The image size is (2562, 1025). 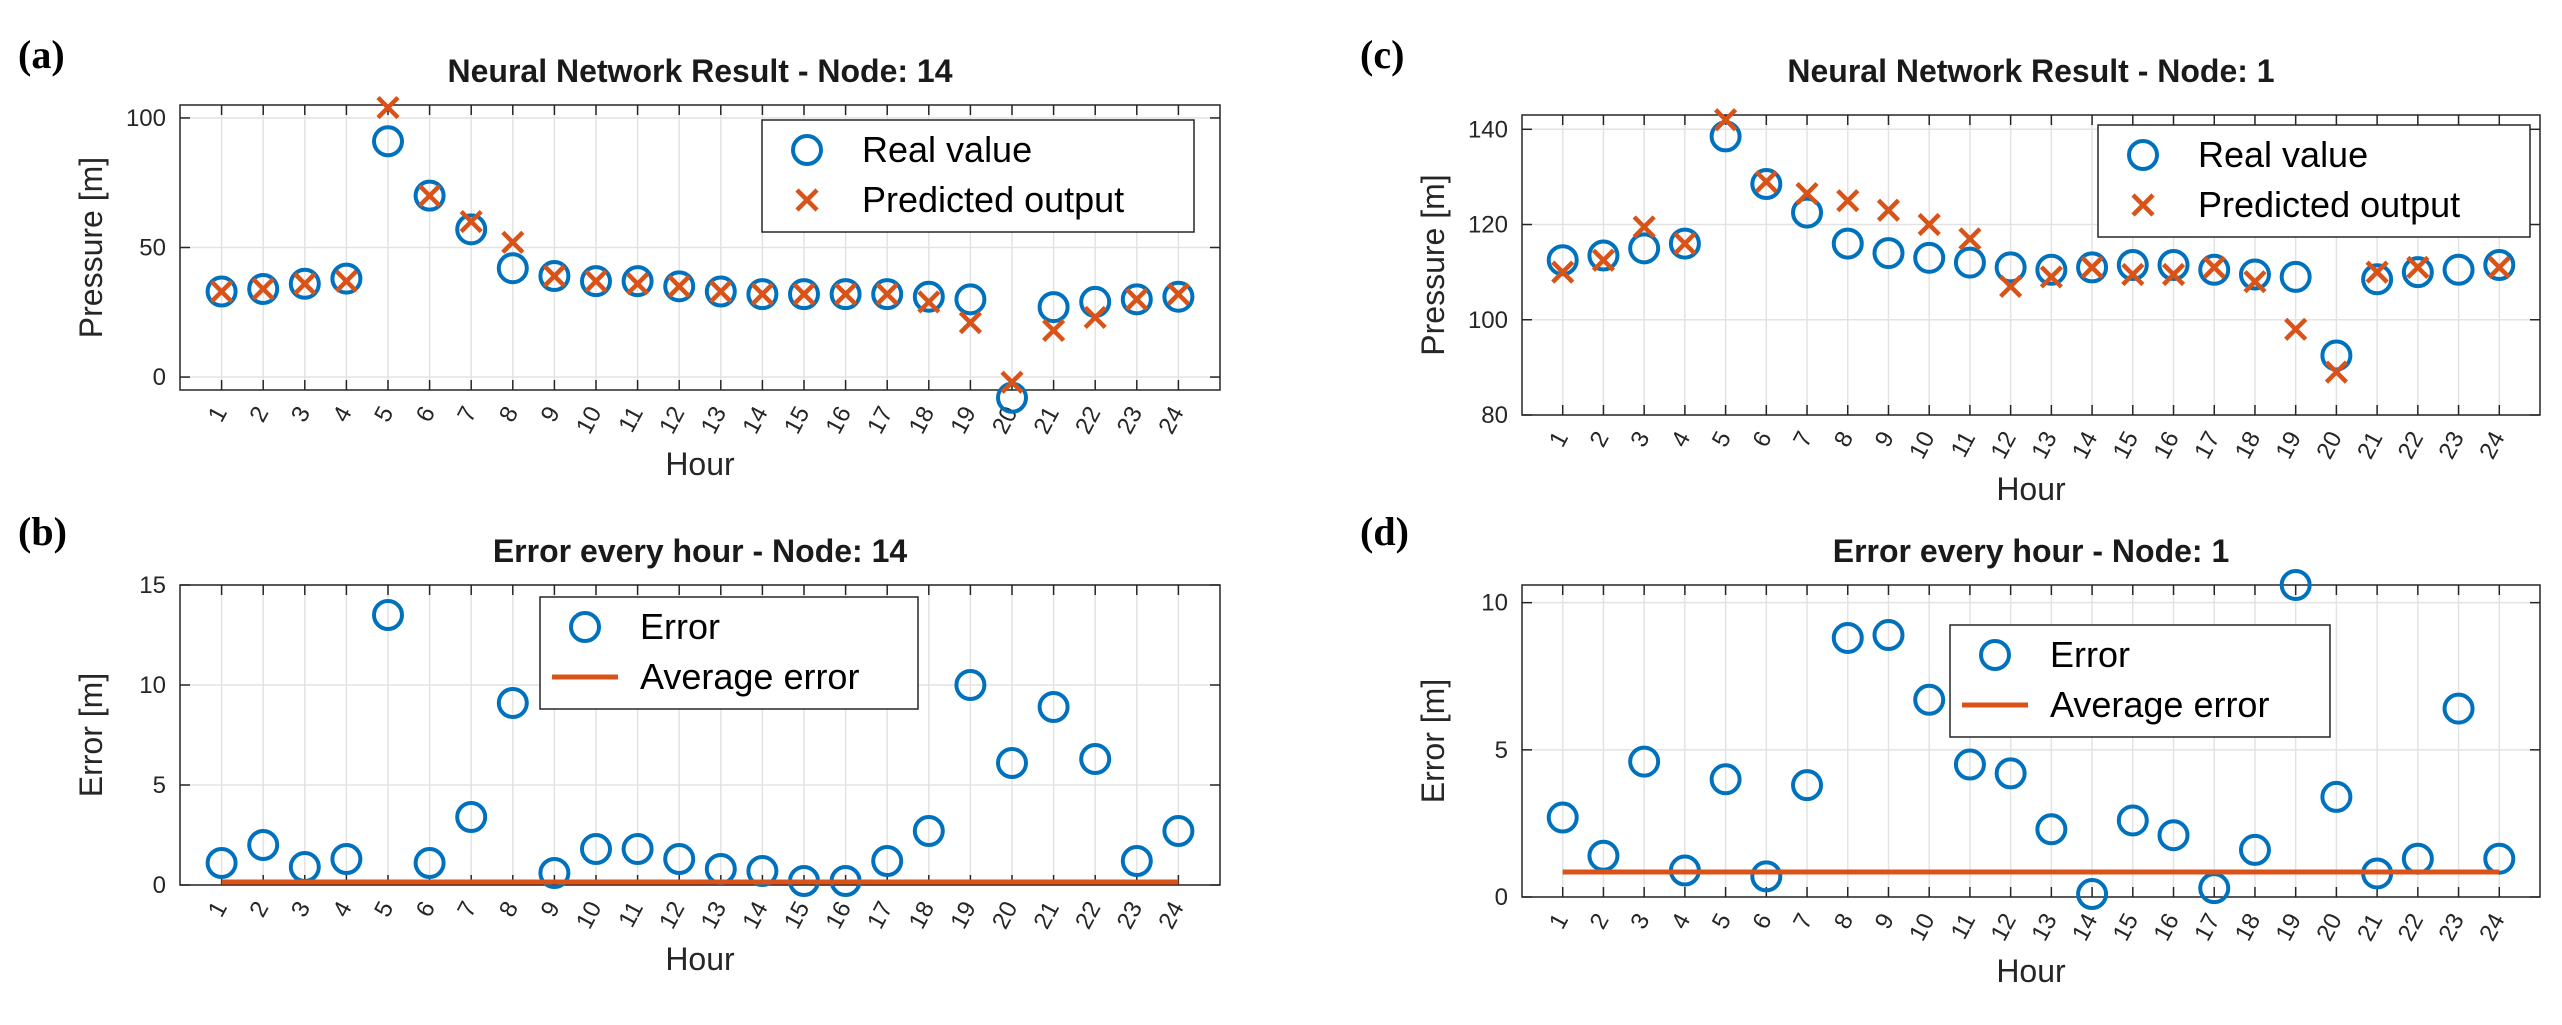 What do you see at coordinates (2314, 181) in the screenshot?
I see `legend-box` at bounding box center [2314, 181].